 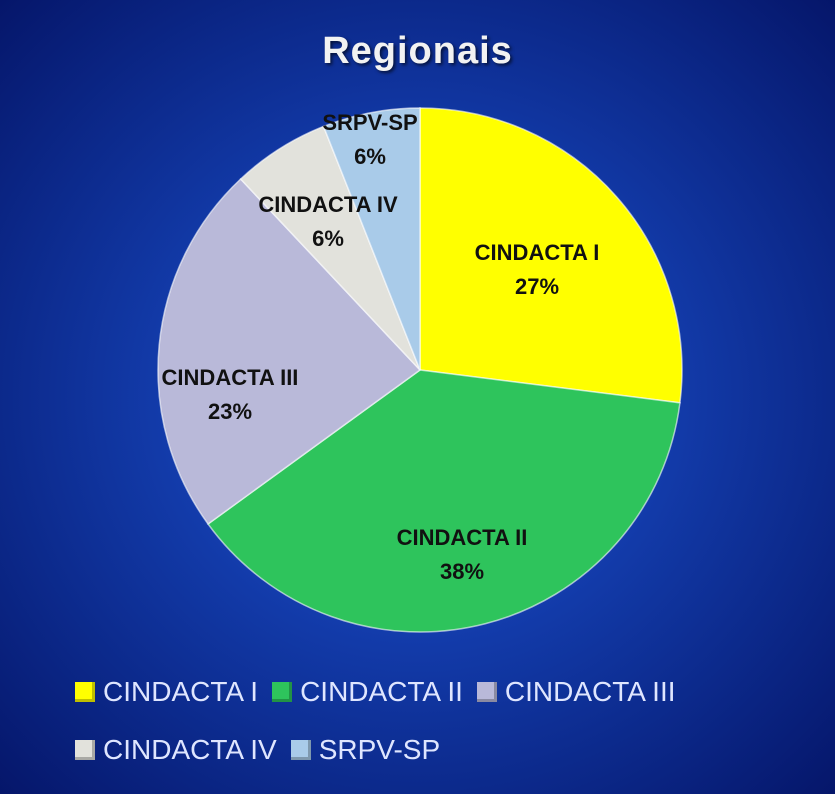 I want to click on legend-label: CINDACTA I, so click(x=181, y=691).